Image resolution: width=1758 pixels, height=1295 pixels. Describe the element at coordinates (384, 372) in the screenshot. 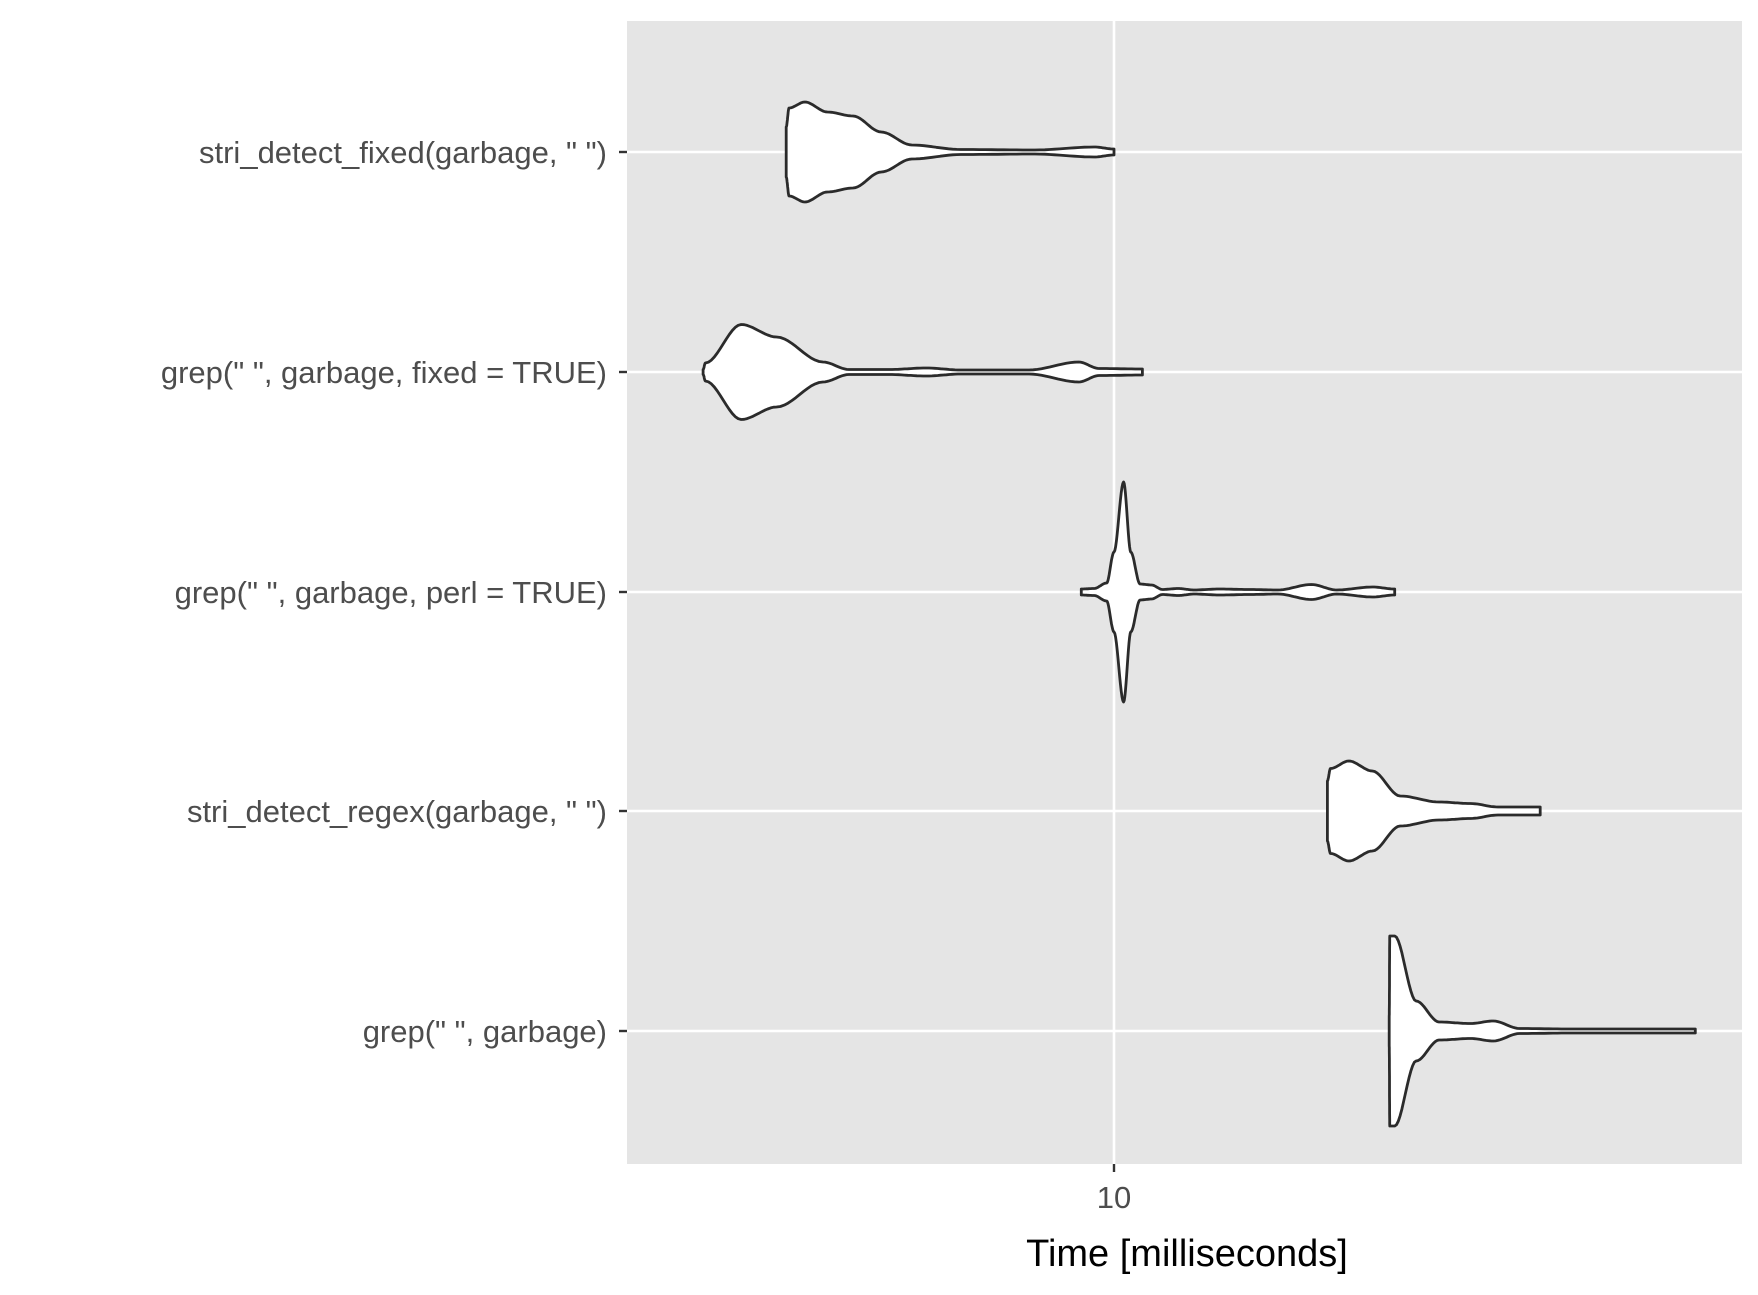

I see `y-tick-label: grep(" ", garbage, fixed = TRUE)` at that location.